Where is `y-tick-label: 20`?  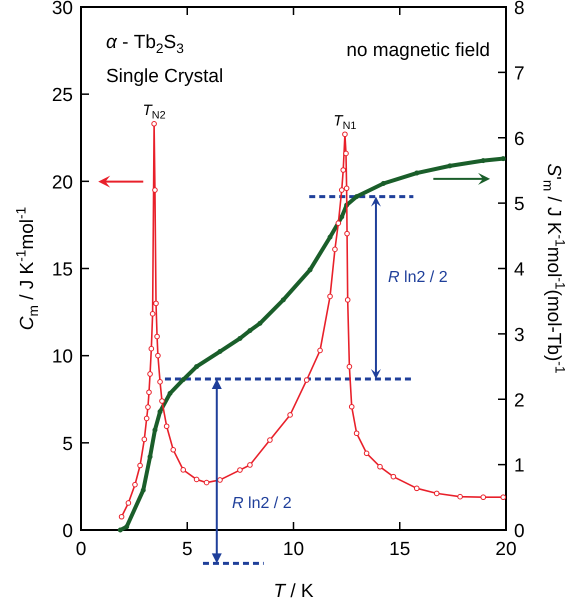 y-tick-label: 20 is located at coordinates (62, 183).